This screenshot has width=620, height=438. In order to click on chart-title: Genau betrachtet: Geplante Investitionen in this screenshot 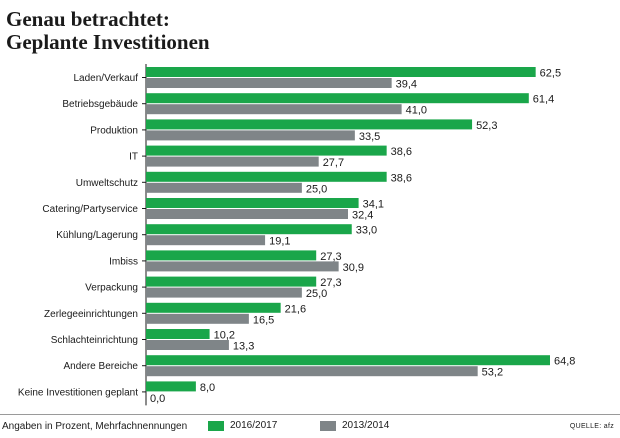, I will do `click(108, 31)`.